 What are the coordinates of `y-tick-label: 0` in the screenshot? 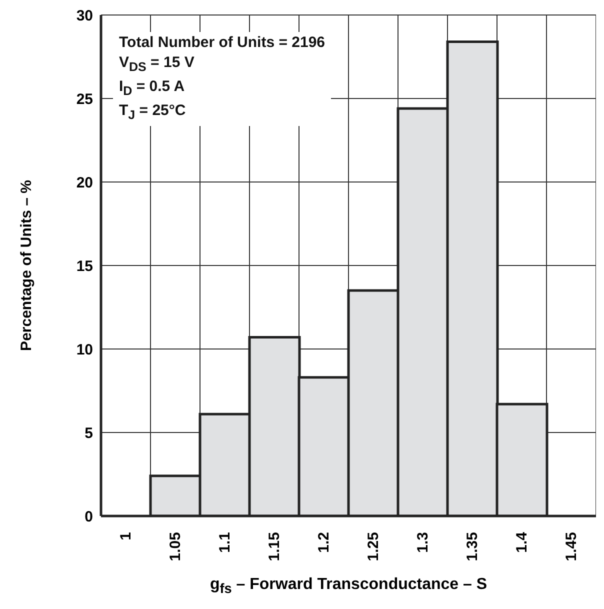 It's located at (88, 517).